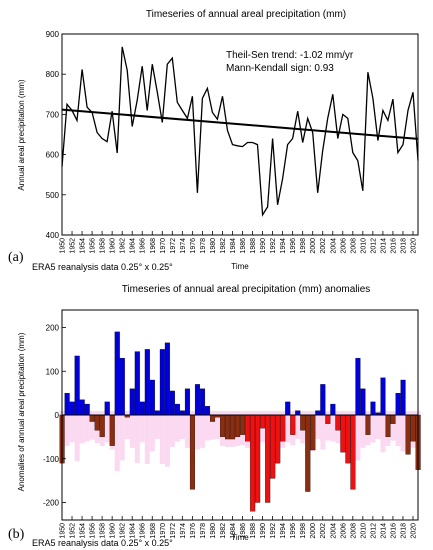  What do you see at coordinates (103, 246) in the screenshot?
I see `panel-a-x-tick-label: 1958` at bounding box center [103, 246].